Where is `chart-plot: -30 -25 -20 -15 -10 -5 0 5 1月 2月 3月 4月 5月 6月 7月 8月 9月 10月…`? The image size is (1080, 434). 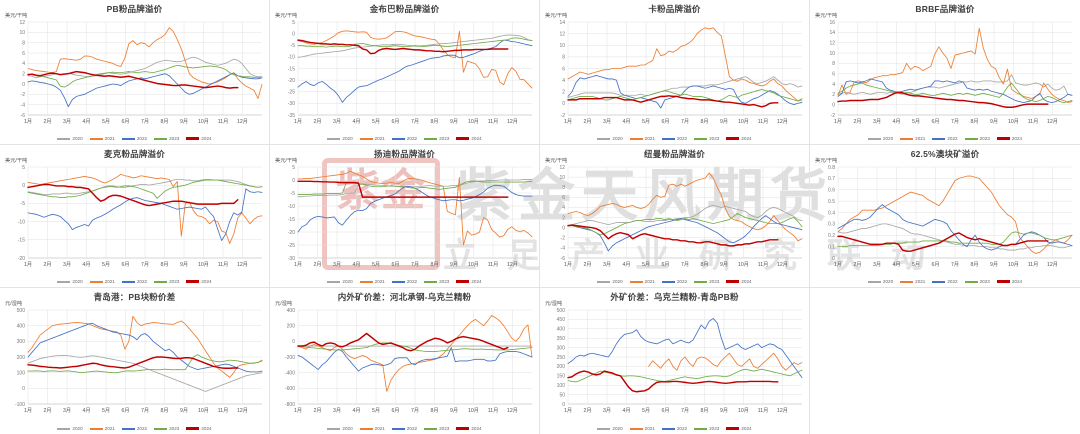 chart-plot: -30 -25 -20 -15 -10 -5 0 5 1月 2月 3月 4月 5月 6月 7月 8月 9月 10月… is located at coordinates (410, 216).